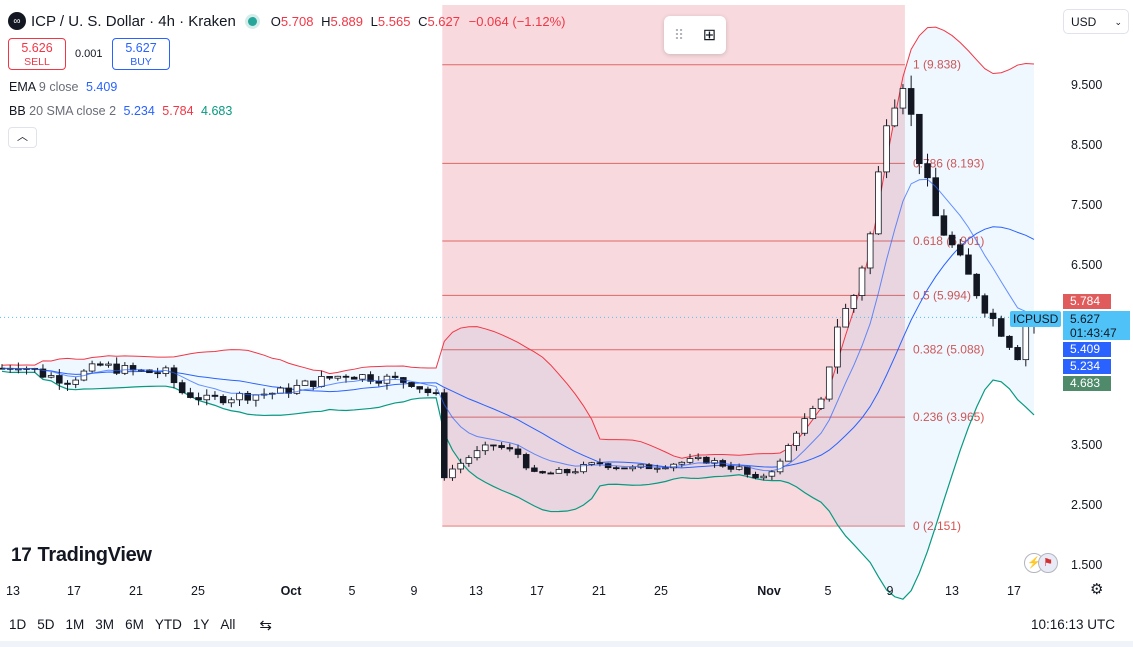  I want to click on close-value: 5.627, so click(443, 21).